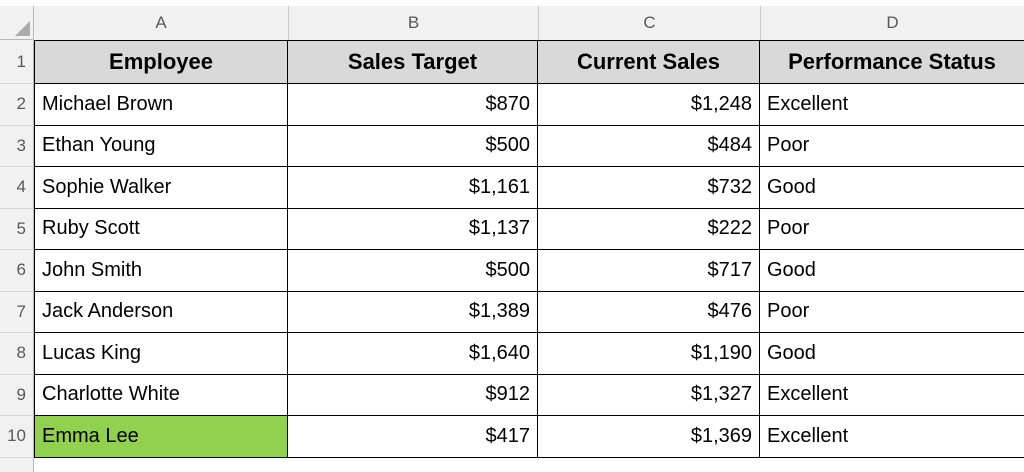 This screenshot has width=1024, height=472. I want to click on table-row: 5 Ruby Scott $1,137 $222 Poor, so click(512, 229).